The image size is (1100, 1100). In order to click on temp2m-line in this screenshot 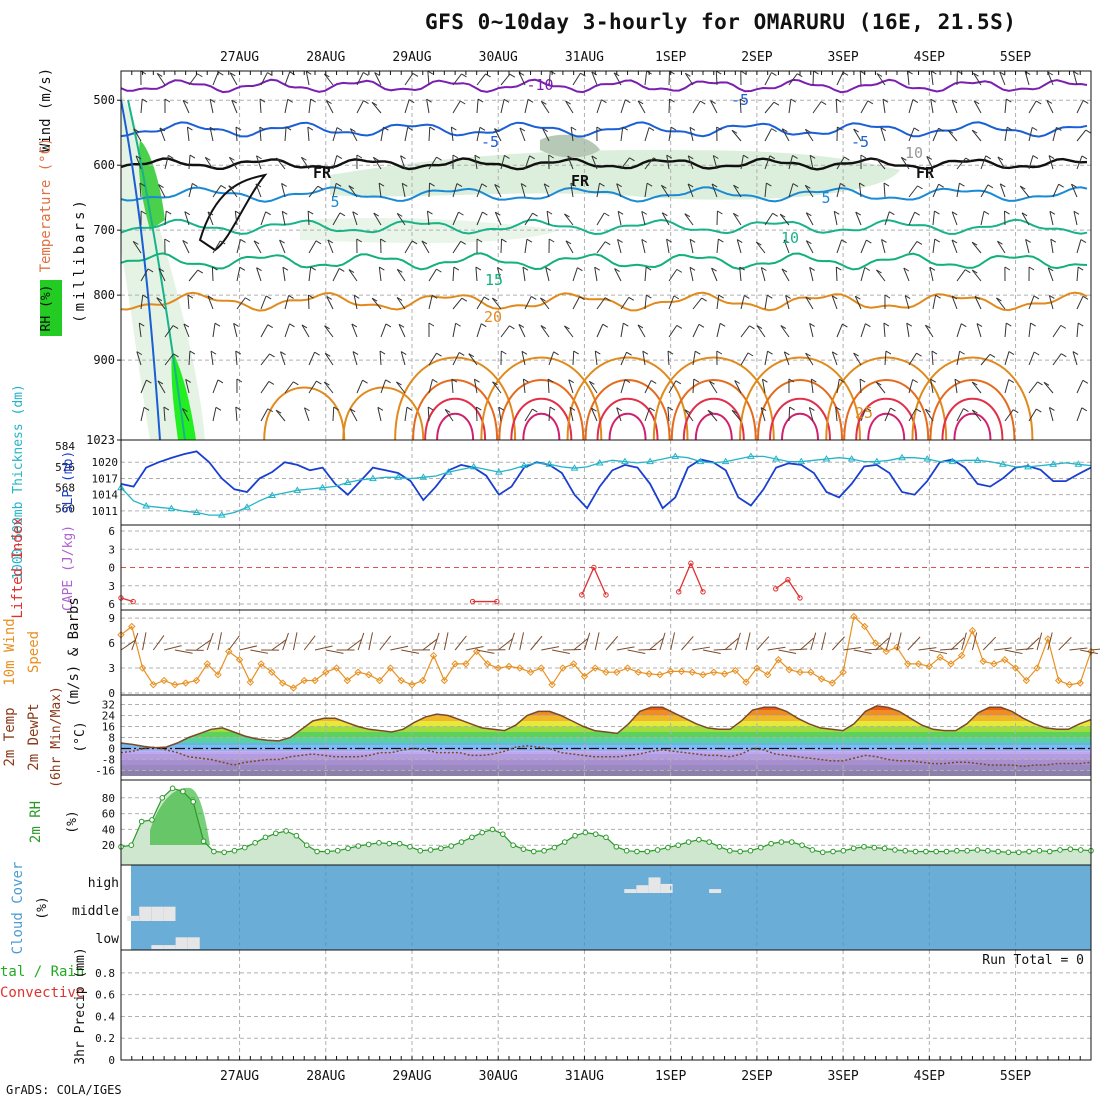, I will do `click(606, 727)`.